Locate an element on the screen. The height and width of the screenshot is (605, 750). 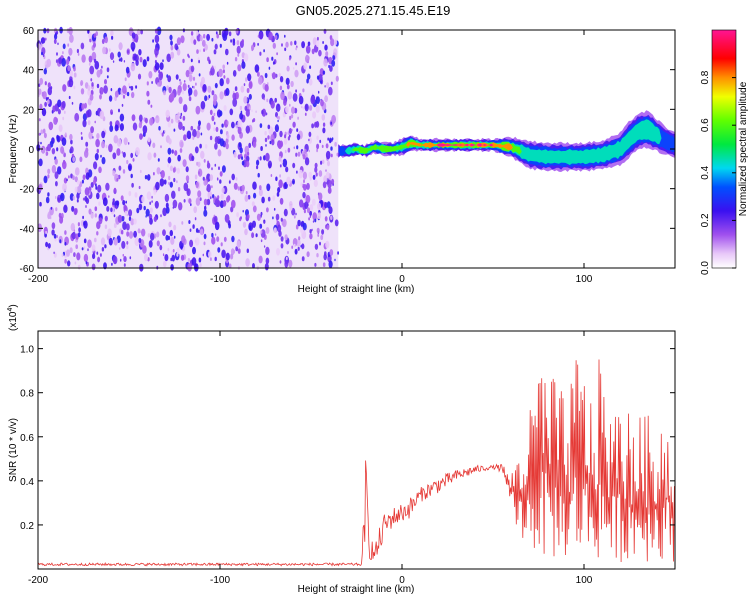
spectrogram-ytick-label: 20 is located at coordinates (29, 110).